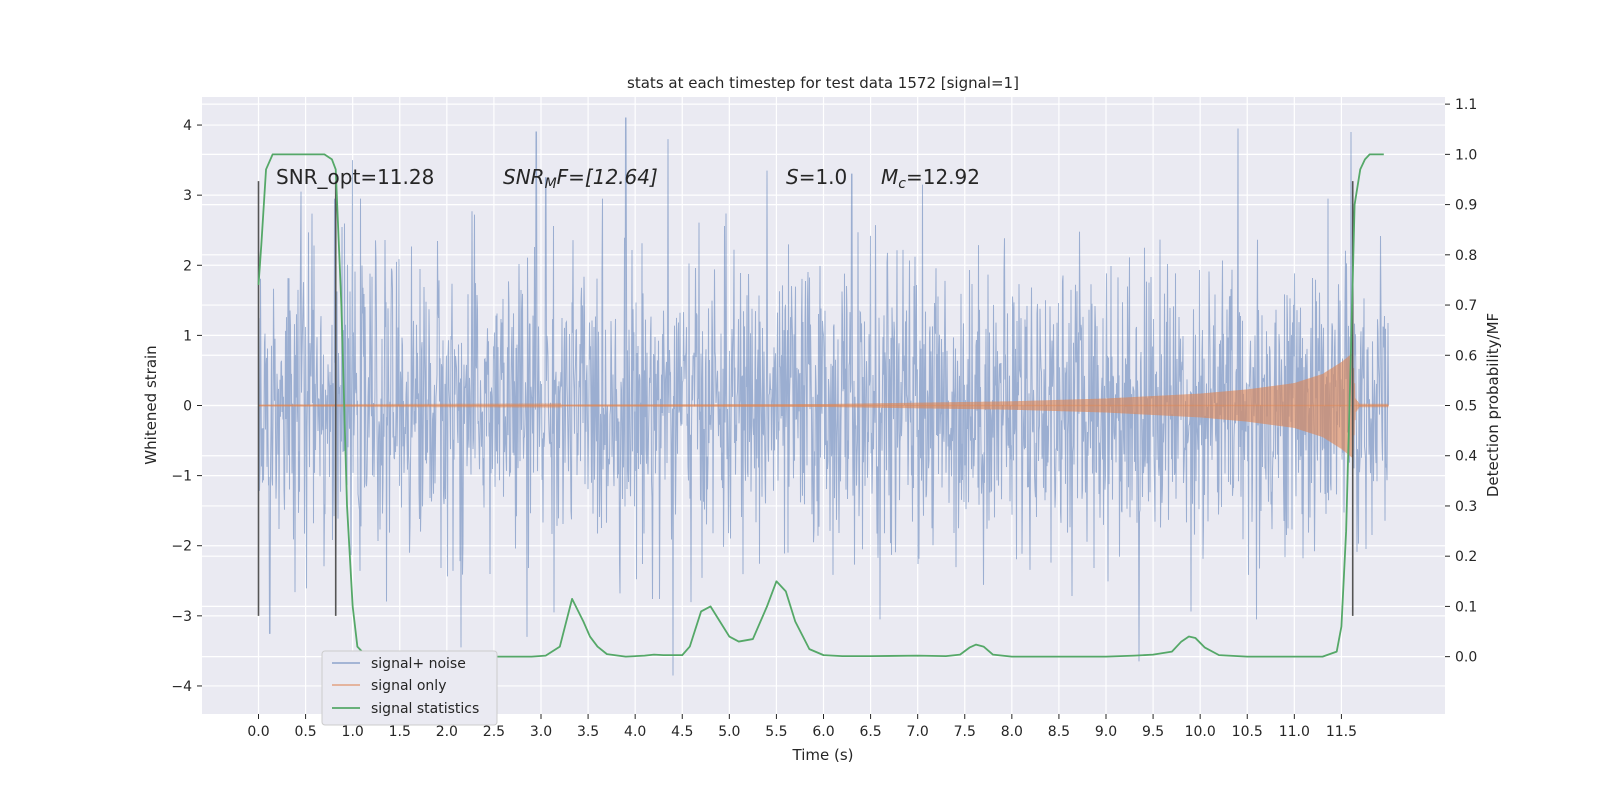  What do you see at coordinates (1466, 457) in the screenshot?
I see `y2-tick-label: 0.4` at bounding box center [1466, 457].